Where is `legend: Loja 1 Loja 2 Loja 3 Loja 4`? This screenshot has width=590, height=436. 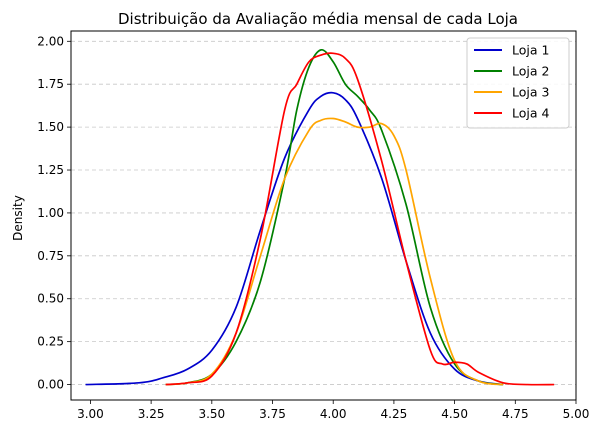
legend: Loja 1 Loja 2 Loja 3 Loja 4 is located at coordinates (518, 83).